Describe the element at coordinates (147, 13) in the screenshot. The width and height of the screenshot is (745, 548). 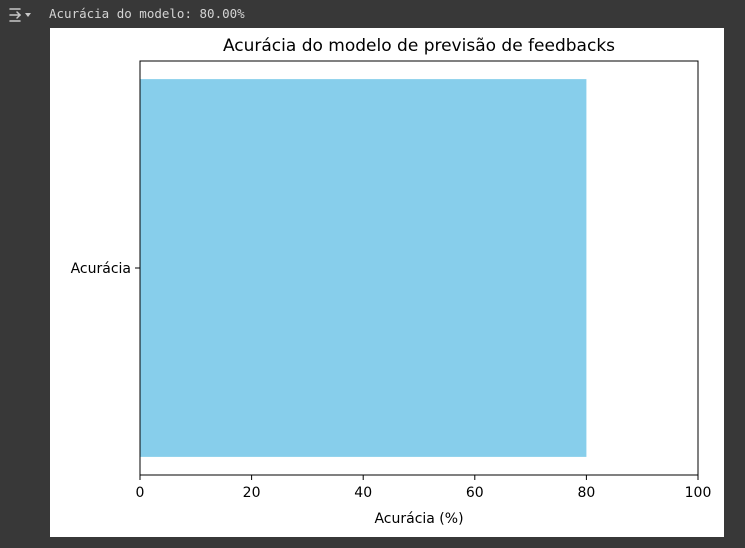
I see `stdout-text: Acurácia do modelo: 80.00%` at that location.